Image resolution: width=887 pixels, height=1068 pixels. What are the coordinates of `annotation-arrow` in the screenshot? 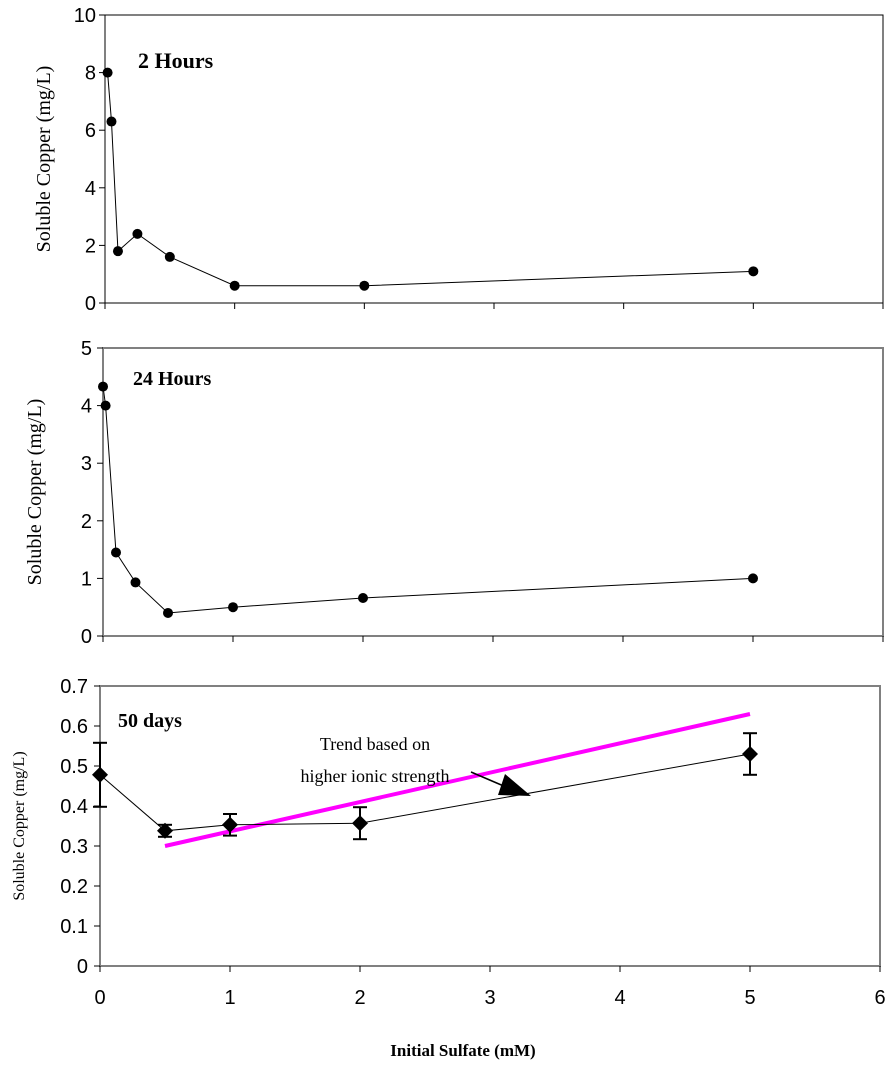 It's located at (488, 779).